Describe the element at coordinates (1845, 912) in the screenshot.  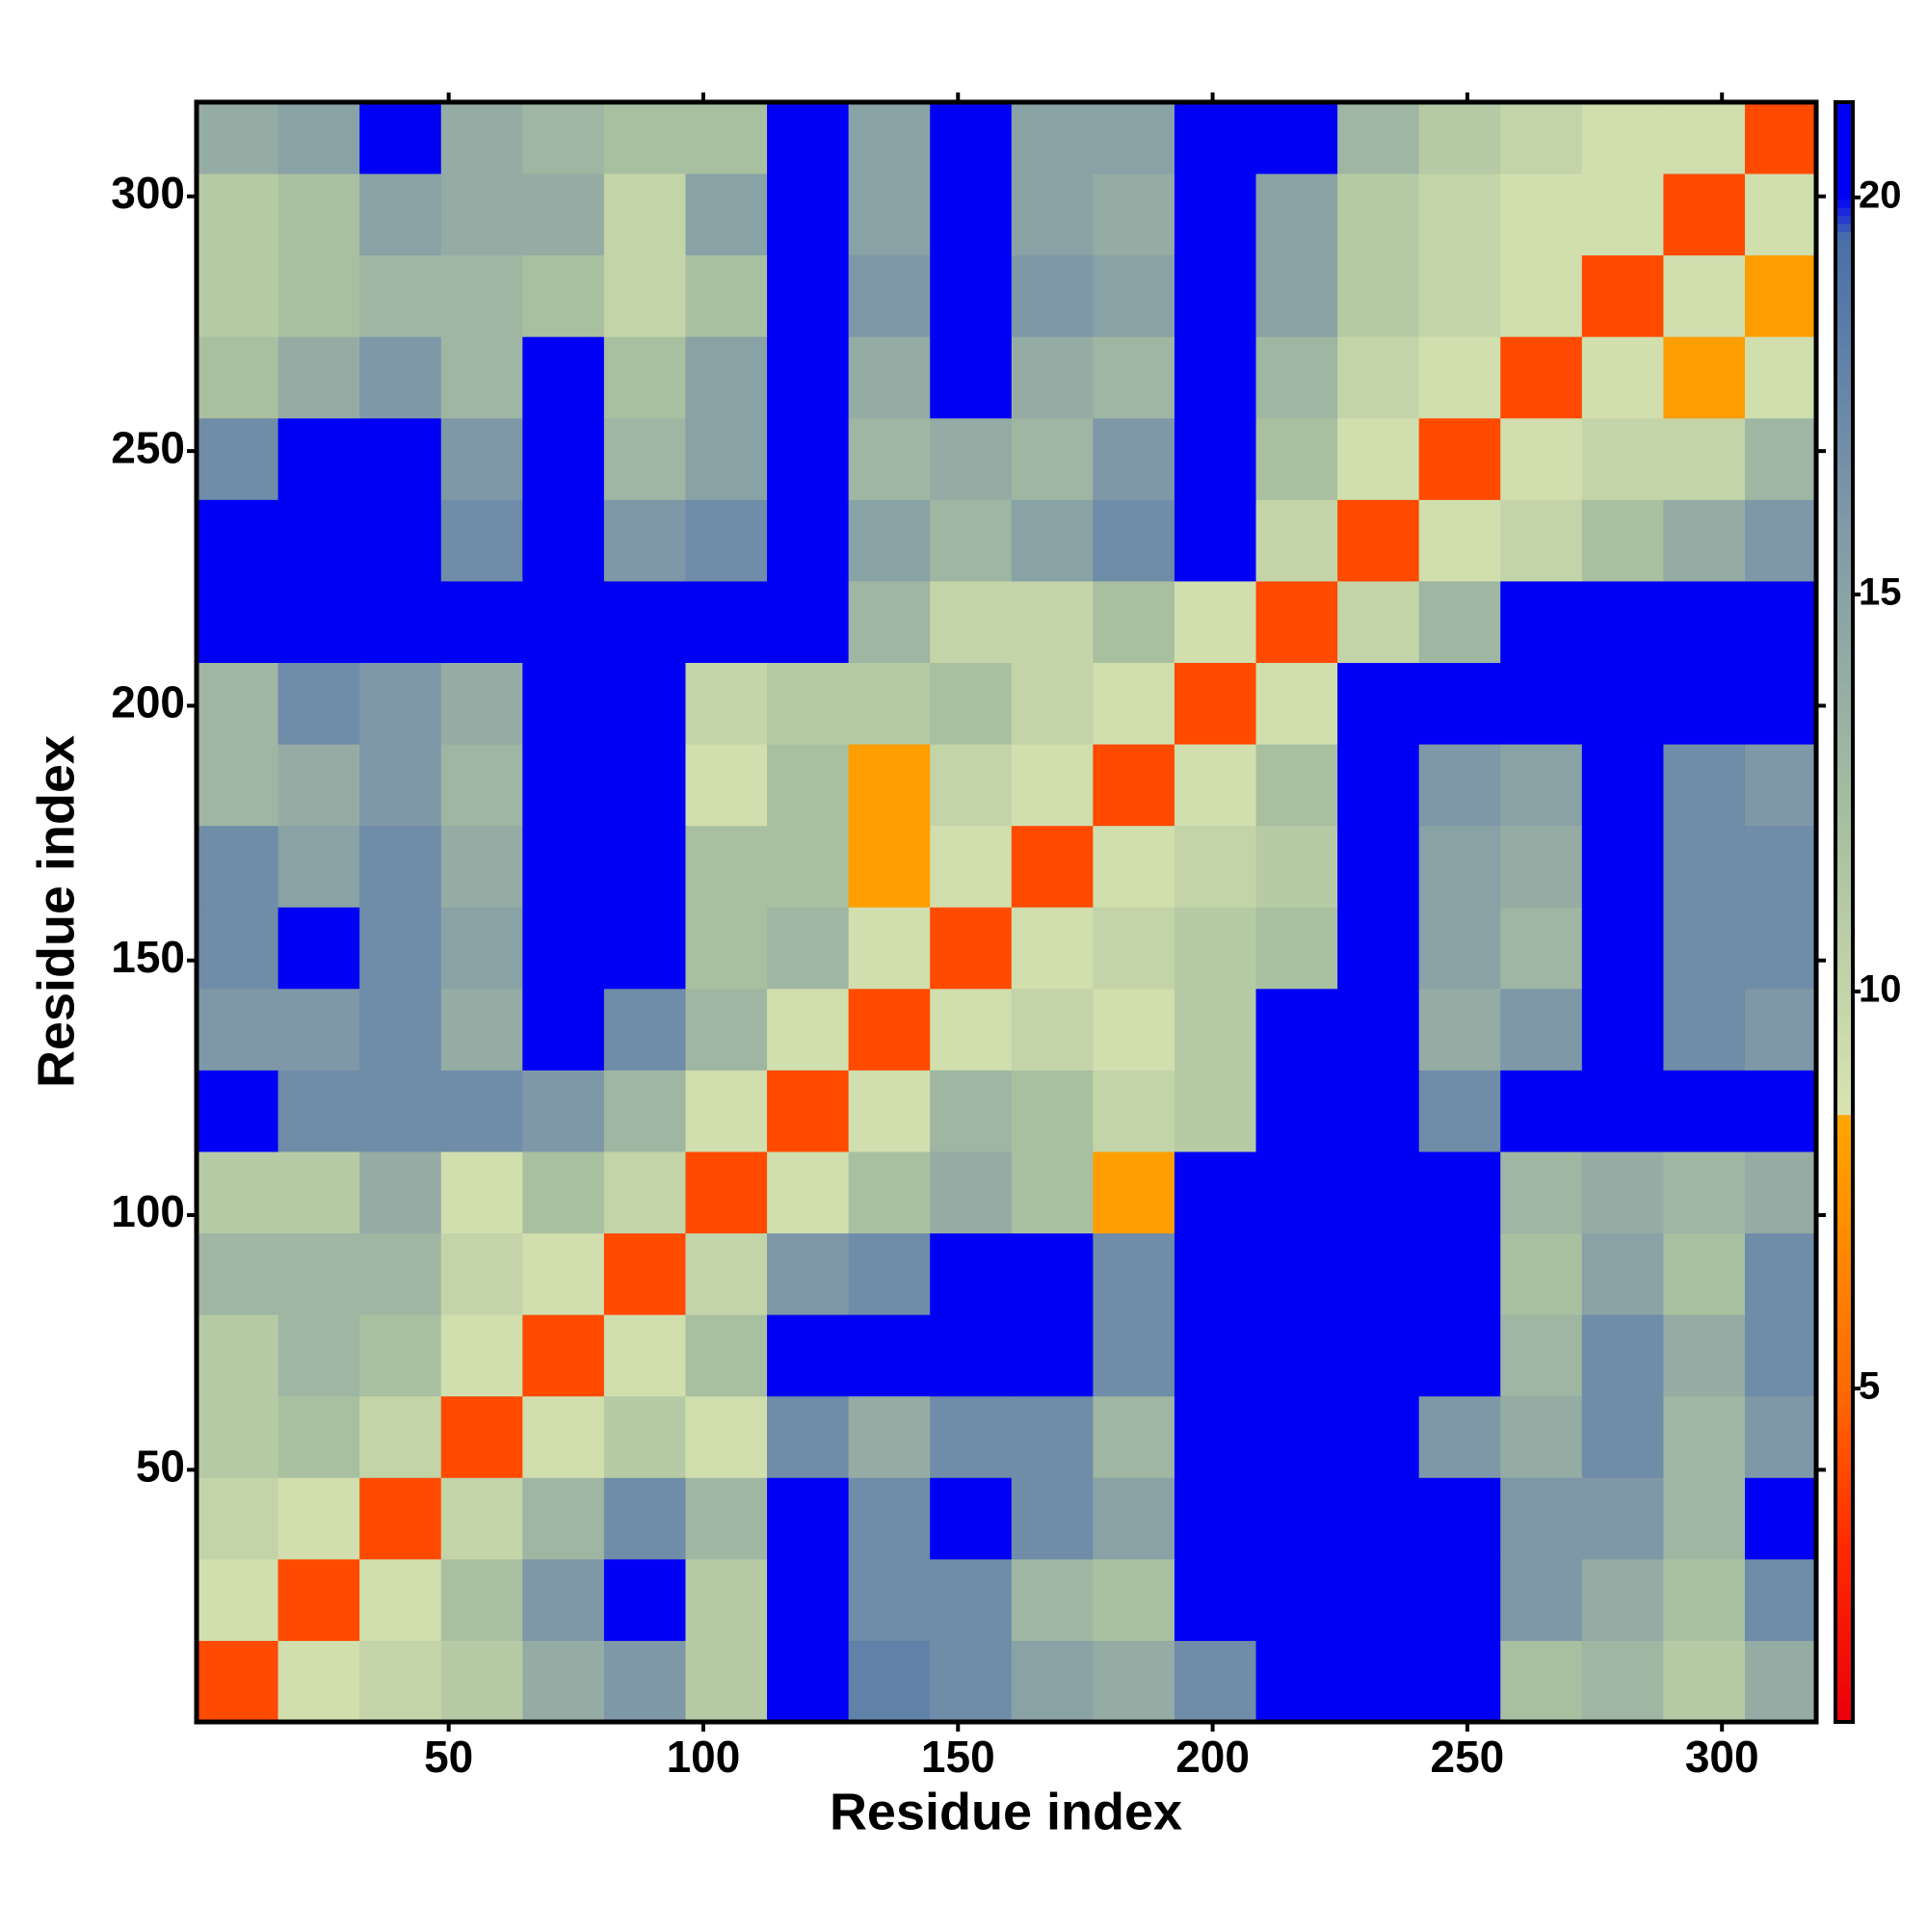
I see `colorbar-frame` at that location.